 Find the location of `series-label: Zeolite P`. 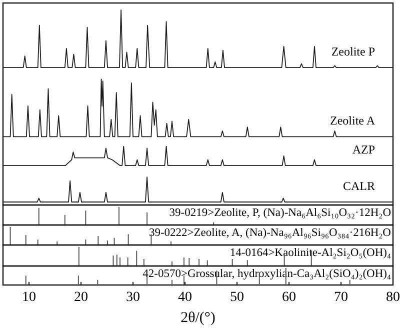

series-label: Zeolite P is located at coordinates (353, 51).